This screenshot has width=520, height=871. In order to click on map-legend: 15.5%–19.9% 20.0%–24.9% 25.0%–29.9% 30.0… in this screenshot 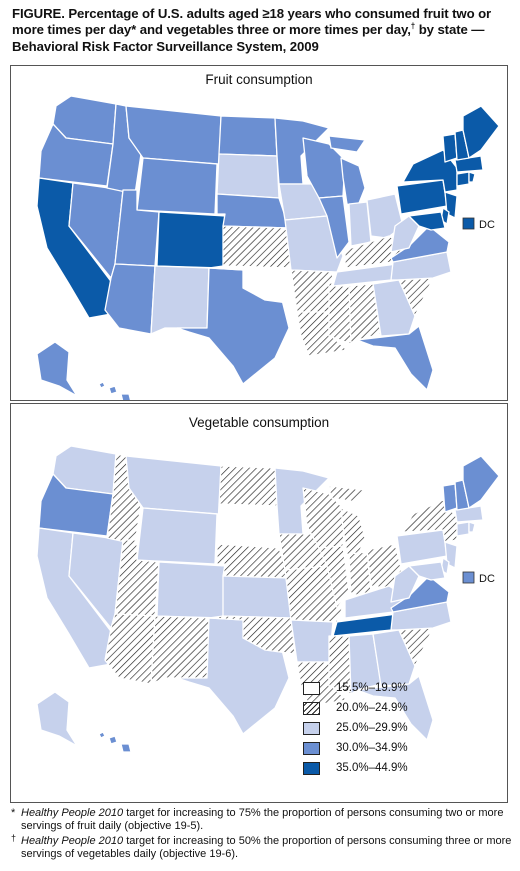, I will do `click(398, 730)`.